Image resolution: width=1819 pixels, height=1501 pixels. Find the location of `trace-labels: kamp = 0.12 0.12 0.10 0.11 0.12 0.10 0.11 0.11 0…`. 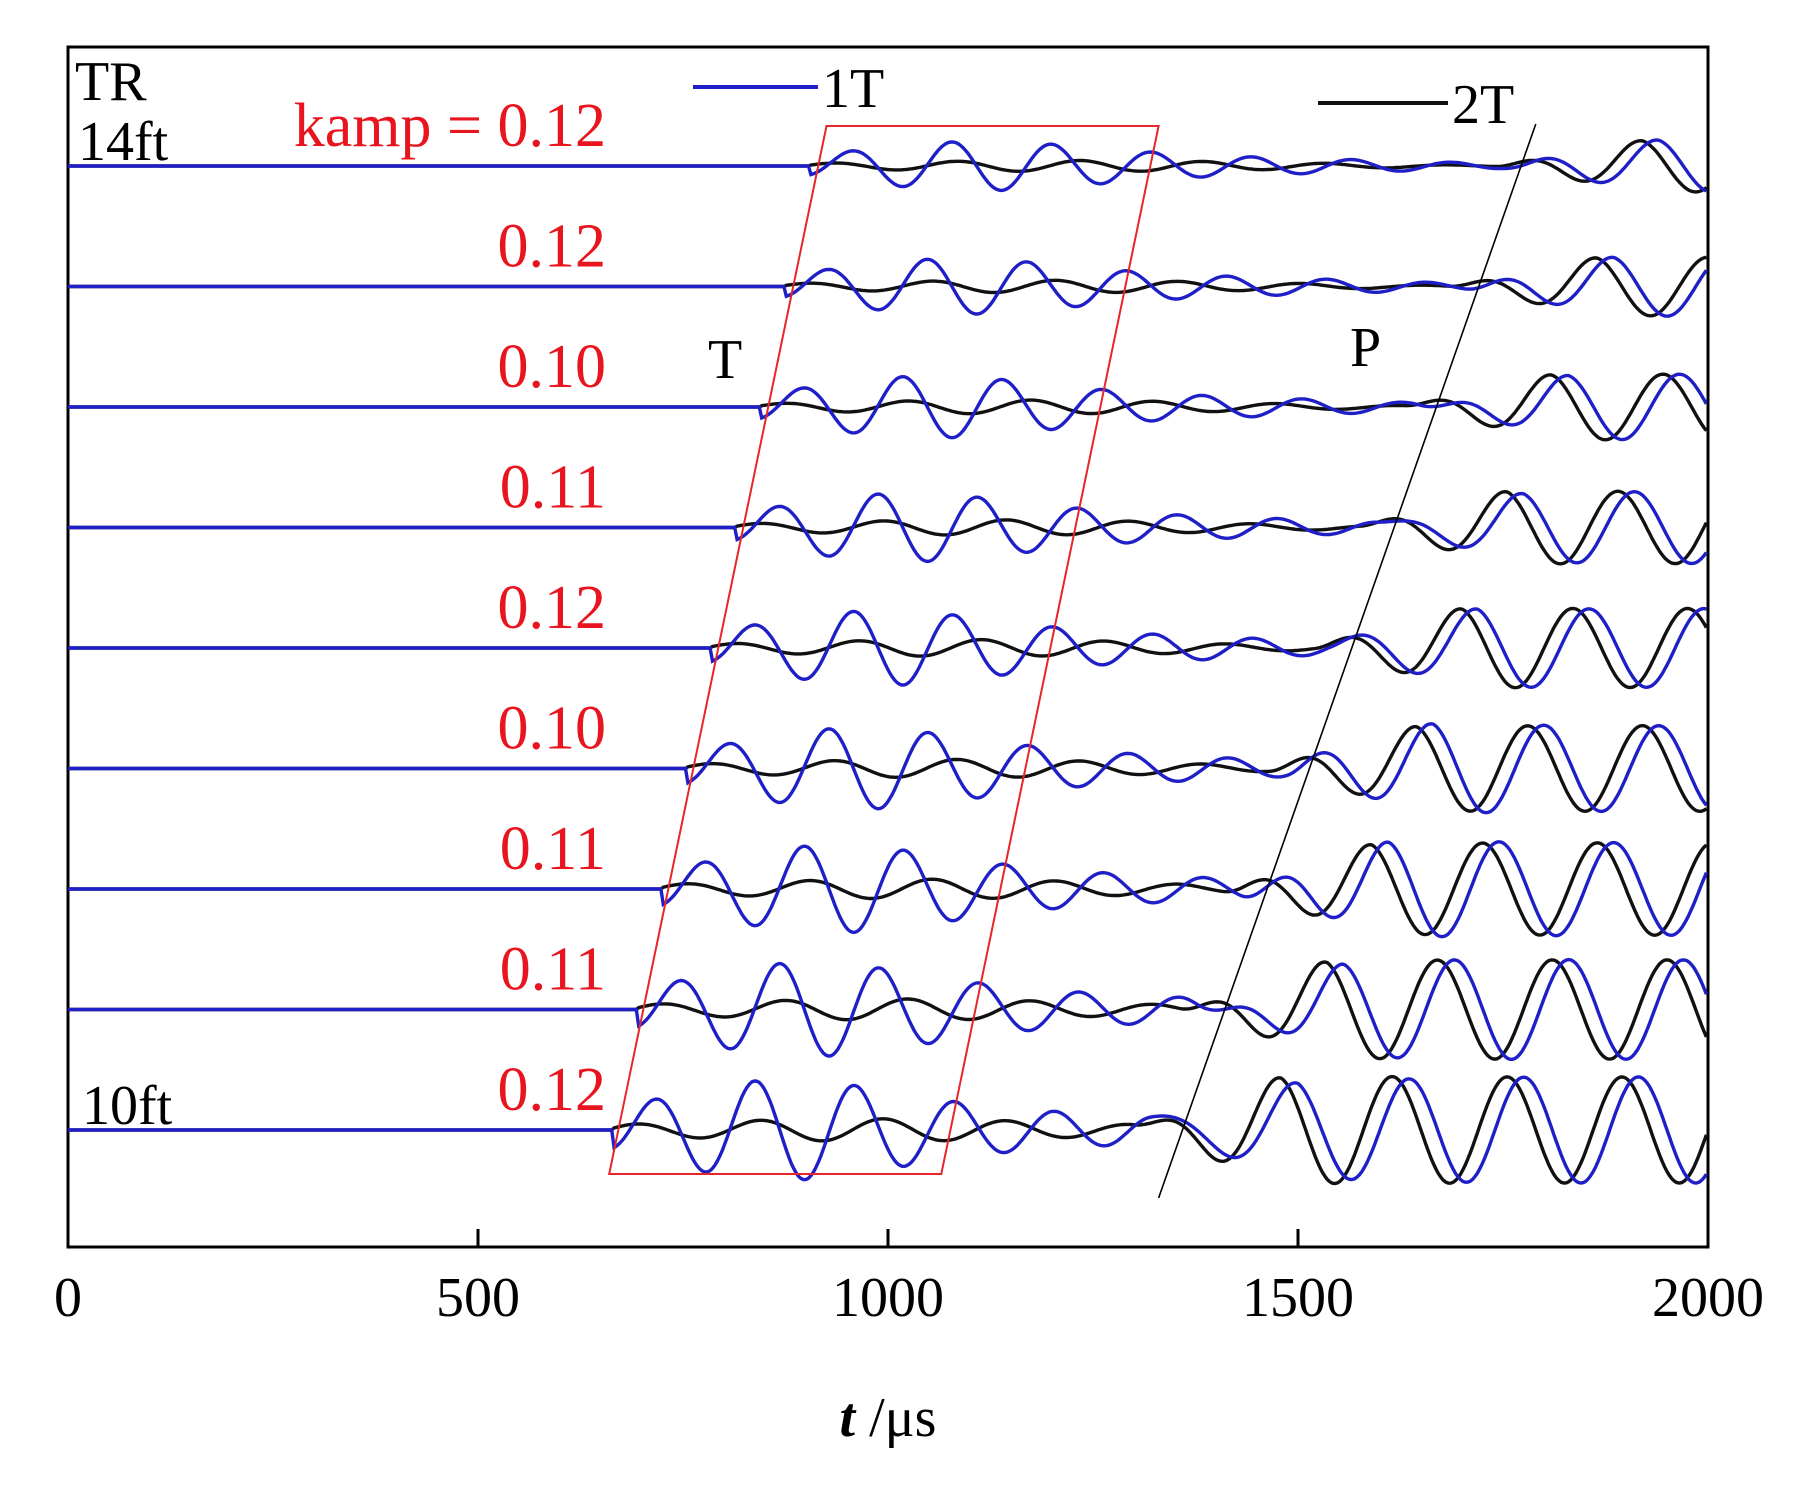

trace-labels: kamp = 0.12 0.12 0.10 0.11 0.12 0.10 0.11 0.11 0… is located at coordinates (450, 608).